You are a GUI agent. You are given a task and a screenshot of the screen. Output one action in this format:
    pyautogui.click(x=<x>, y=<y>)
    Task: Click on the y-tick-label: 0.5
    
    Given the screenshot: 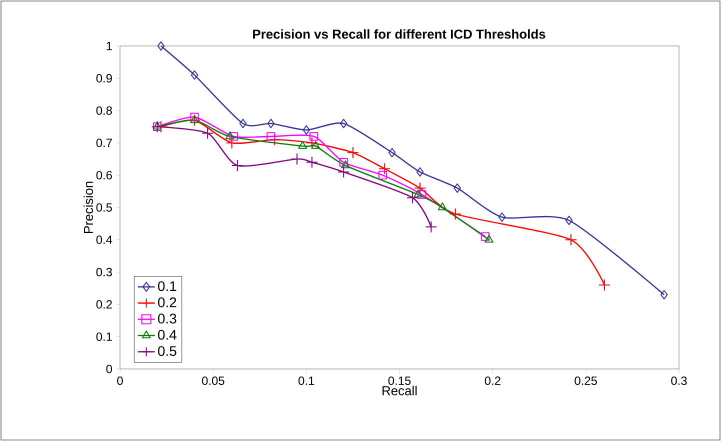 What is the action you would take?
    pyautogui.click(x=104, y=207)
    